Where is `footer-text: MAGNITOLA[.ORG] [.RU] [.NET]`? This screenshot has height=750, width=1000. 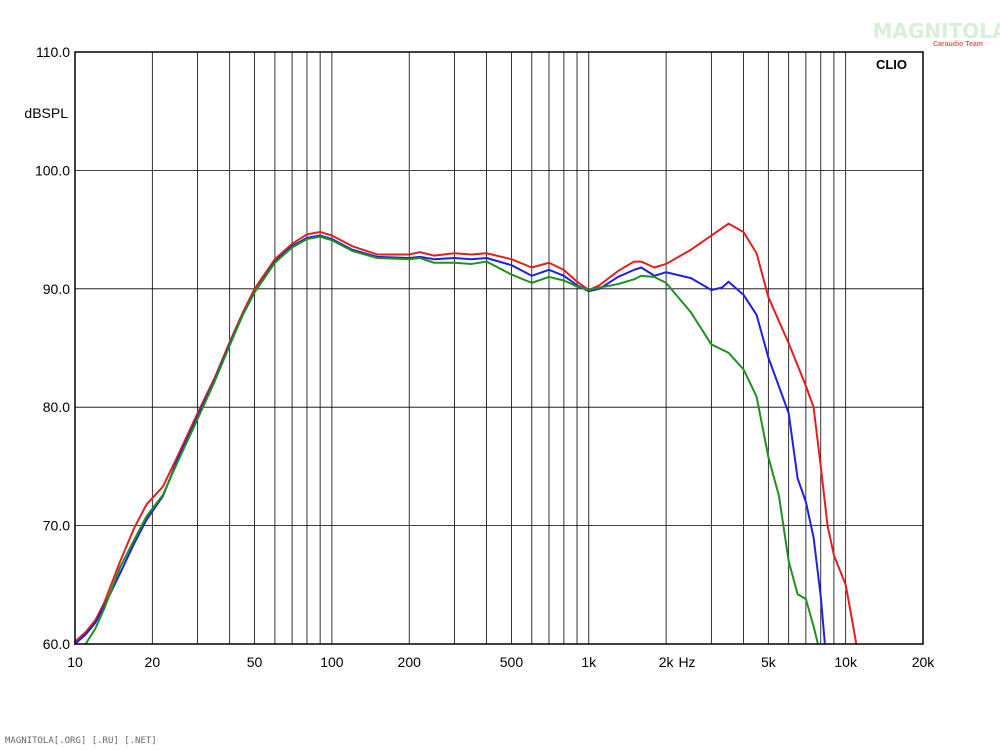 footer-text: MAGNITOLA[.ORG] [.RU] [.NET] is located at coordinates (81, 741).